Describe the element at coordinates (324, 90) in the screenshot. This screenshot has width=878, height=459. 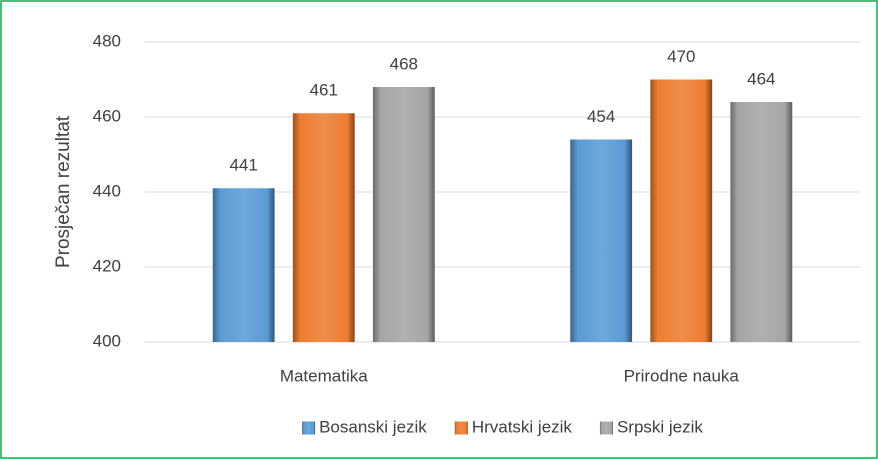
I see `data-label: 461` at that location.